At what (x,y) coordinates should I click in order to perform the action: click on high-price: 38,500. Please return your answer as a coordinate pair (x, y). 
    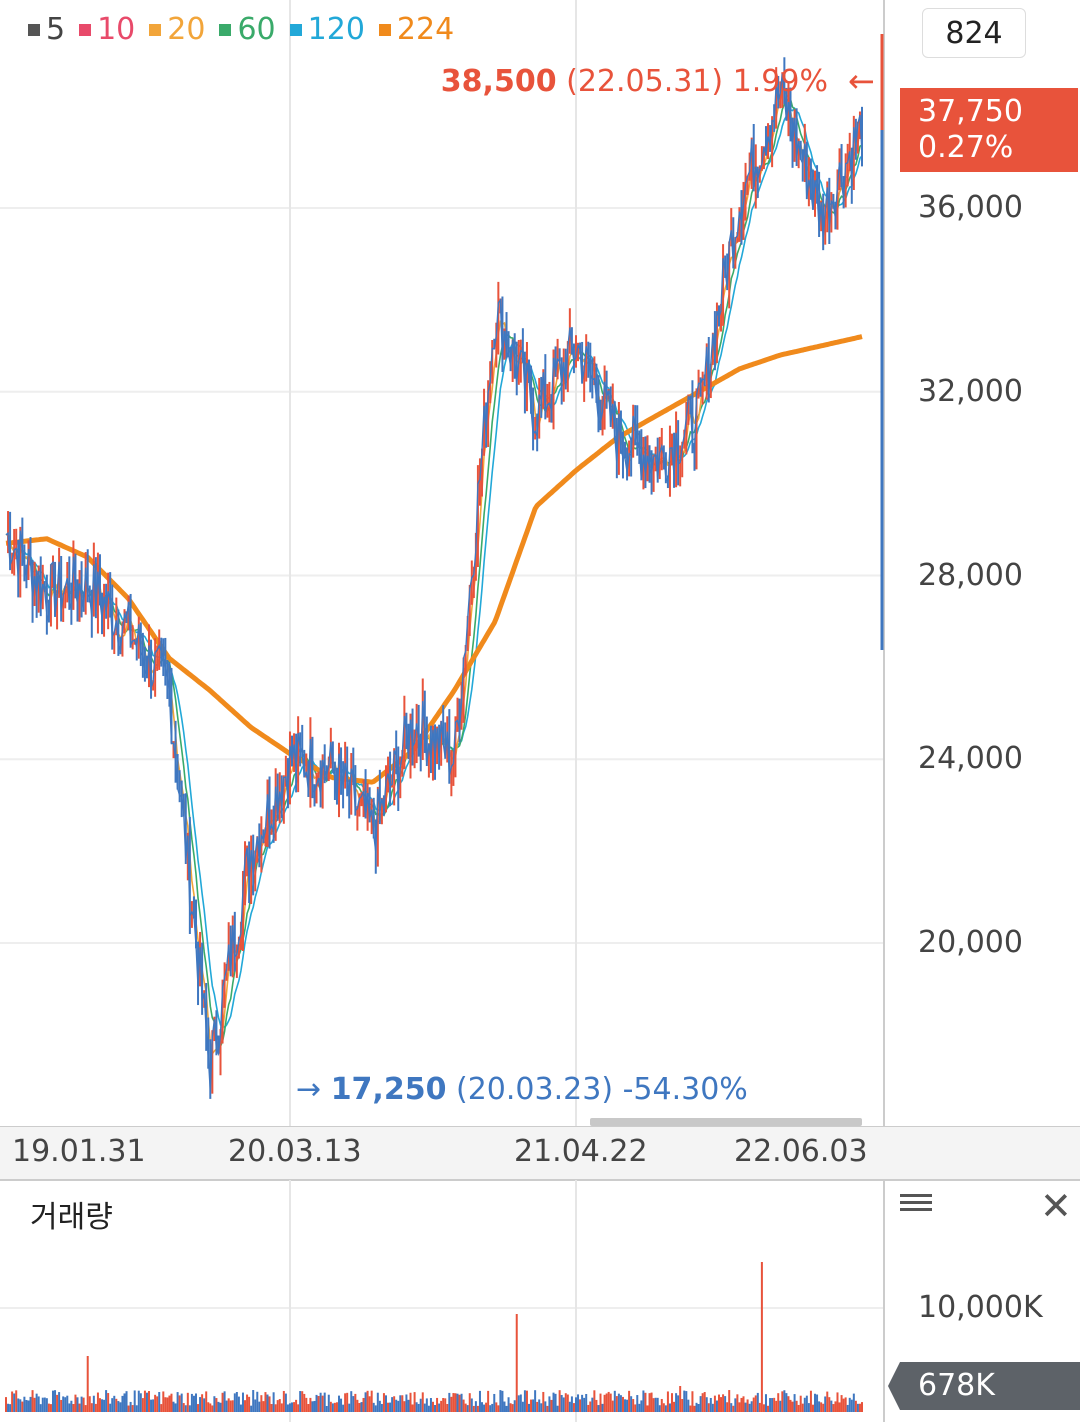
    Looking at the image, I should click on (498, 81).